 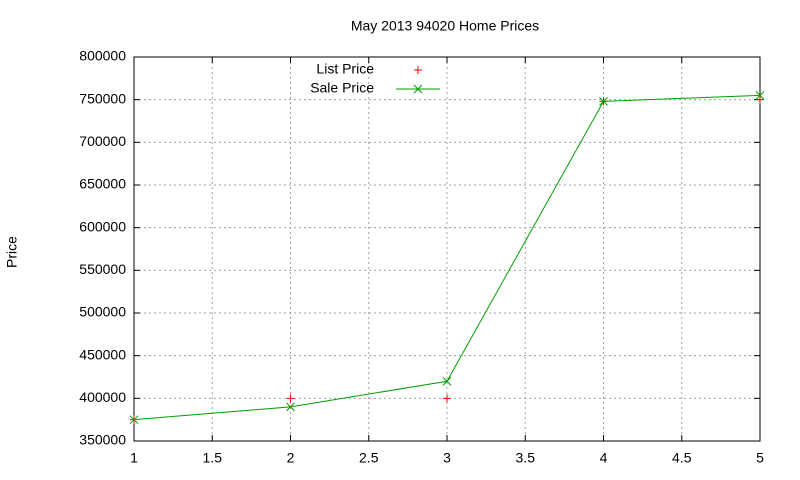 I want to click on x-tick-label: 1.5, so click(x=213, y=458).